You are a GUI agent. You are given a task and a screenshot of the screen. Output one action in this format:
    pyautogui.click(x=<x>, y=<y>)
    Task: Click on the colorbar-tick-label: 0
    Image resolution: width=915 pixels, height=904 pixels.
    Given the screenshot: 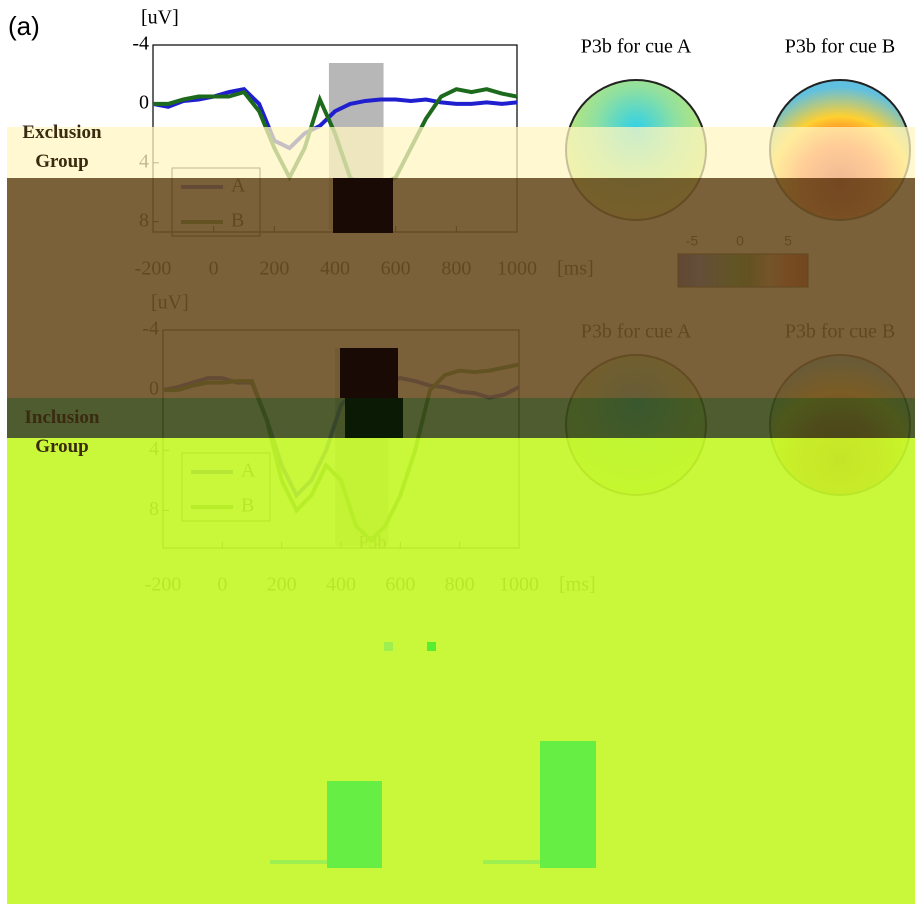 What is the action you would take?
    pyautogui.click(x=740, y=241)
    